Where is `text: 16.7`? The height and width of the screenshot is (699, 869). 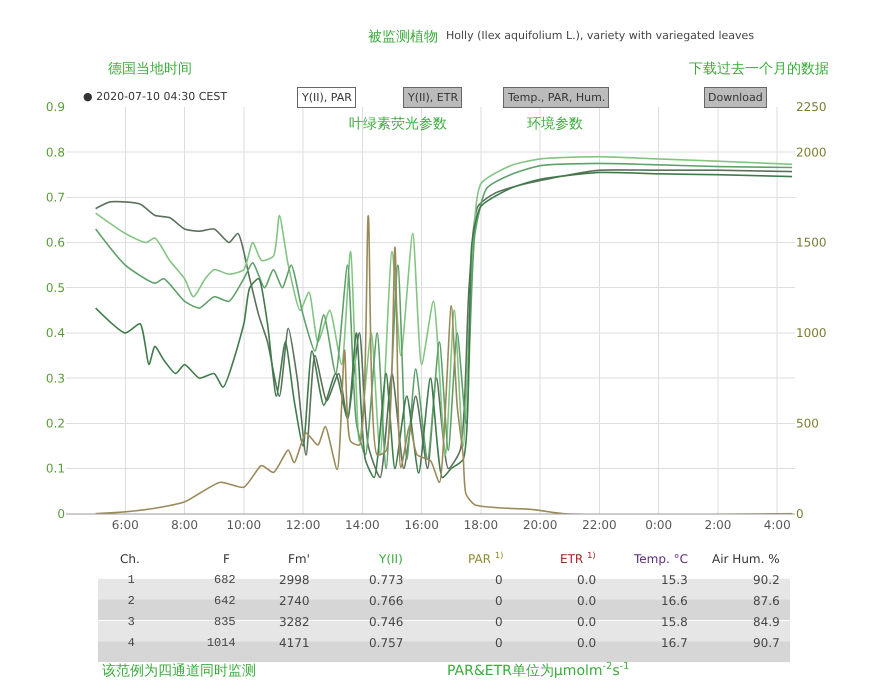 text: 16.7 is located at coordinates (674, 643).